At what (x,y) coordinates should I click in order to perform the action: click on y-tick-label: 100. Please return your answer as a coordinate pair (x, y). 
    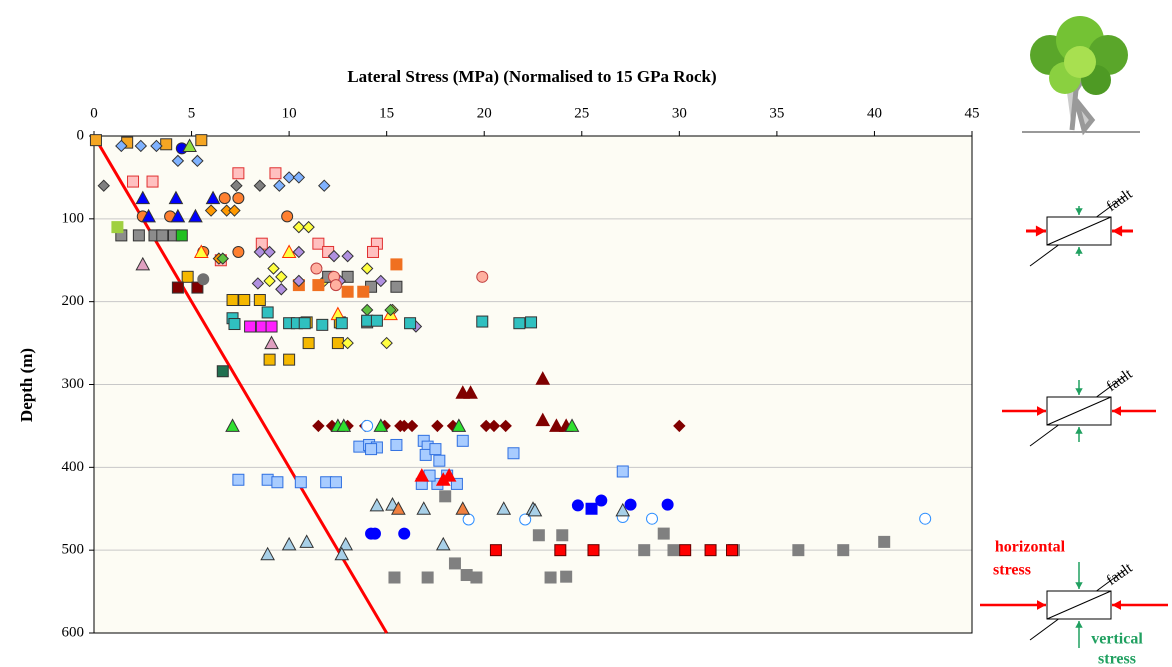
    Looking at the image, I should click on (73, 218).